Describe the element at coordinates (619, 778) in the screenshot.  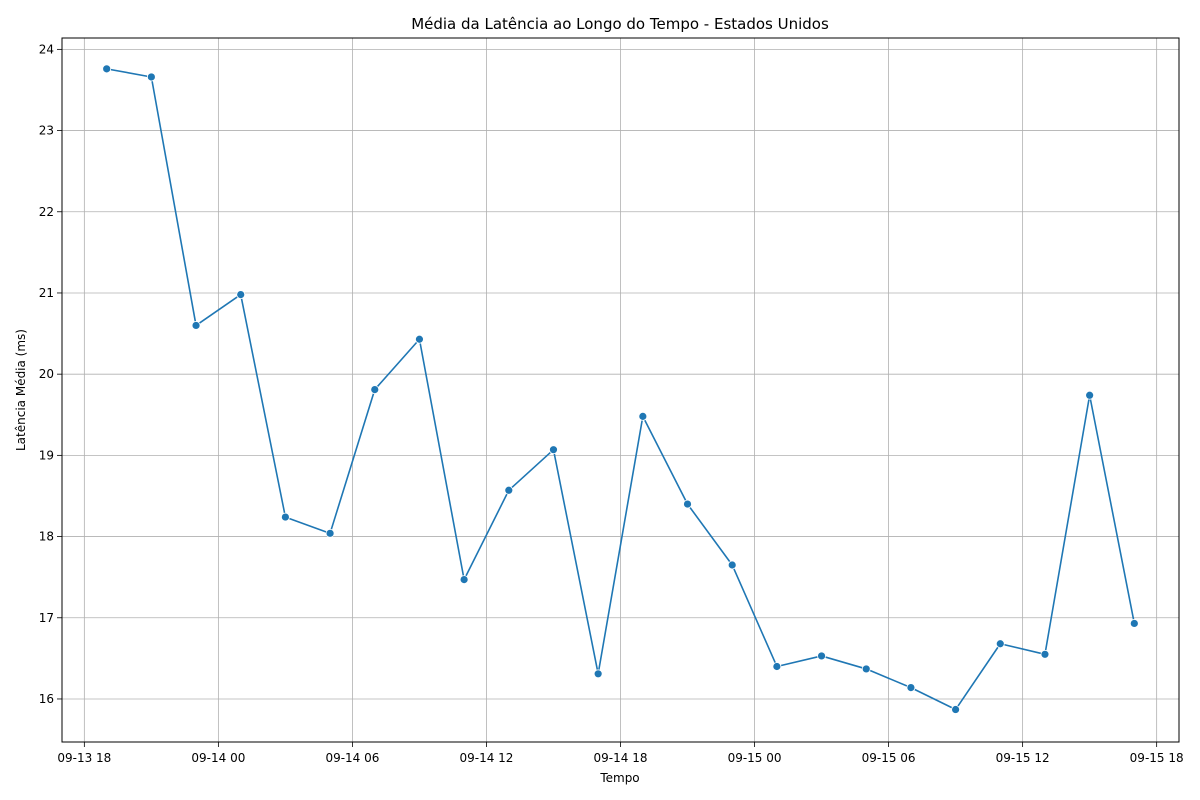
I see `x-axis-label: Tempo` at that location.